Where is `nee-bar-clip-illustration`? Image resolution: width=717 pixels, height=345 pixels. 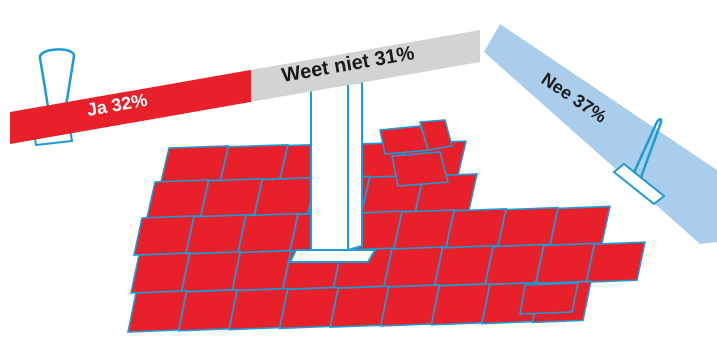
nee-bar-clip-illustration is located at coordinates (639, 162).